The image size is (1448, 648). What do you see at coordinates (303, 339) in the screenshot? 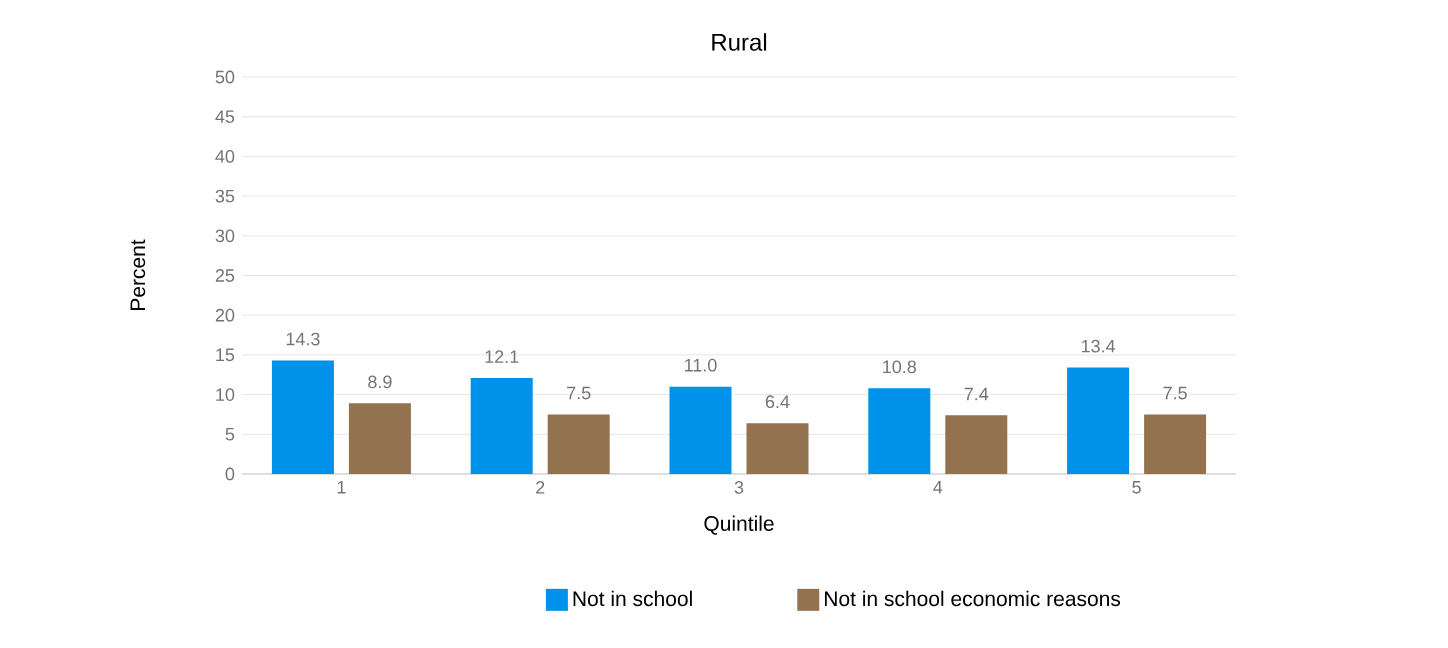
I see `data-label: 14.3` at bounding box center [303, 339].